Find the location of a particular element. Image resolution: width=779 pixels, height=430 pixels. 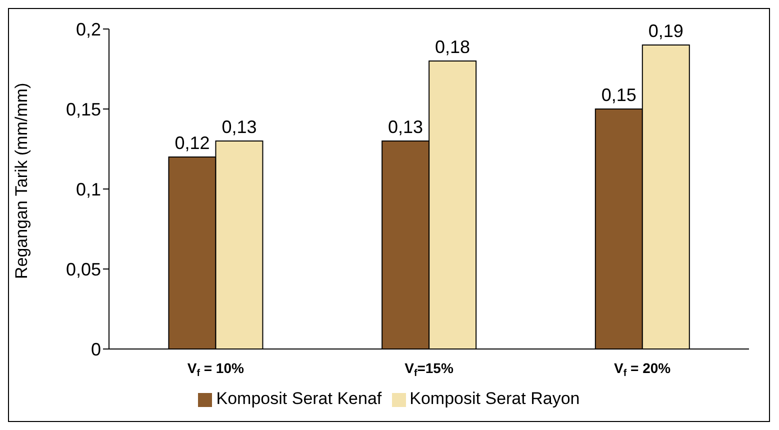

y-tick-label: 0,05 is located at coordinates (83, 269).